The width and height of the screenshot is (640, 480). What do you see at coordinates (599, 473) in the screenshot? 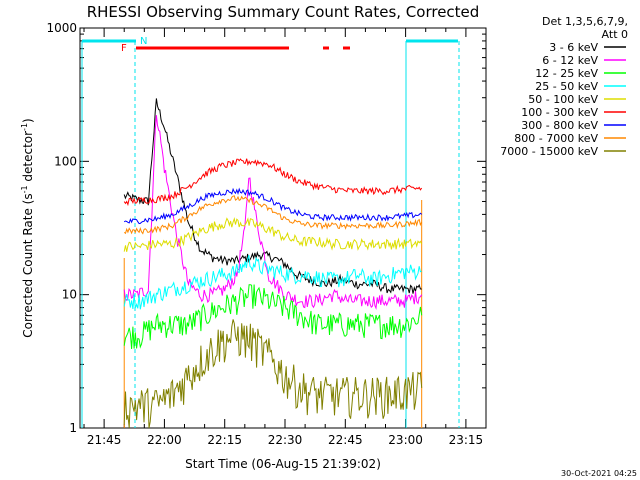
I see `timestamp: 30-Oct-2021 04:25` at bounding box center [599, 473].